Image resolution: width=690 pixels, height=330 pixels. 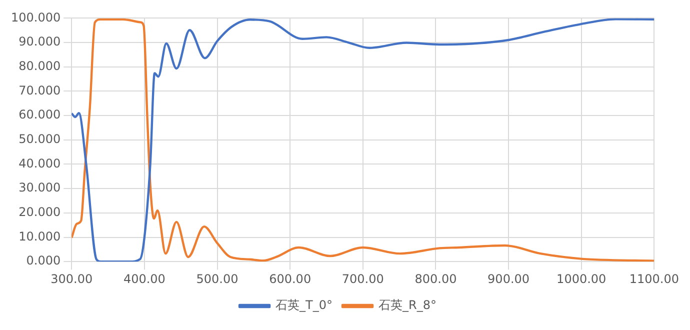 I want to click on x-tick-label: 300.00, so click(x=71, y=279).